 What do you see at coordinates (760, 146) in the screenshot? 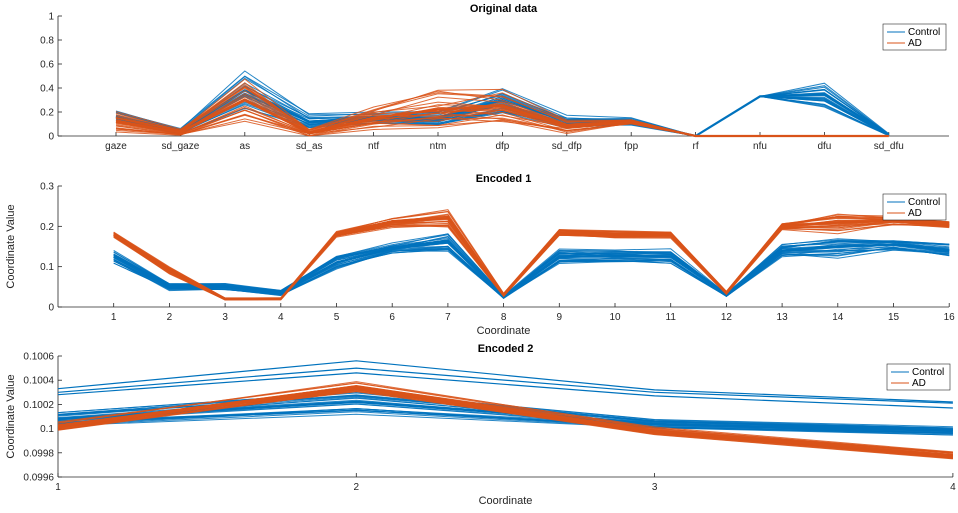
I see `x-tick-label: nfu` at bounding box center [760, 146].